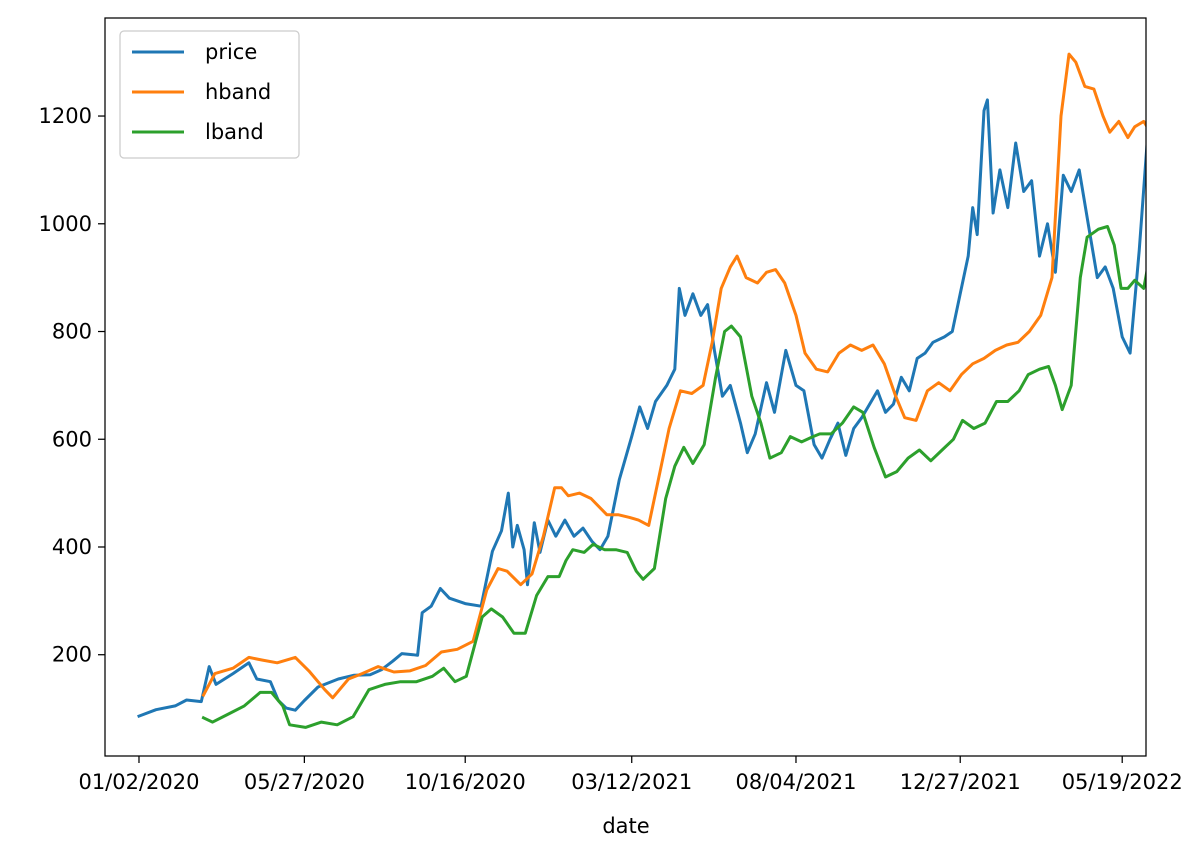 The width and height of the screenshot is (1187, 858). Describe the element at coordinates (72, 385) in the screenshot. I see `y-axis-ticks: 200 400 600 800 1000 1200` at that location.